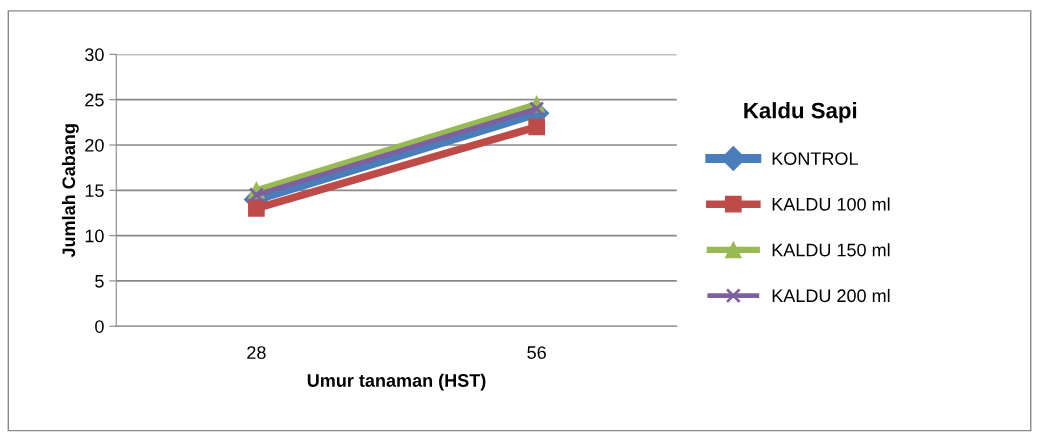 The width and height of the screenshot is (1038, 435). What do you see at coordinates (94, 191) in the screenshot?
I see `y-tick-label: 15` at bounding box center [94, 191].